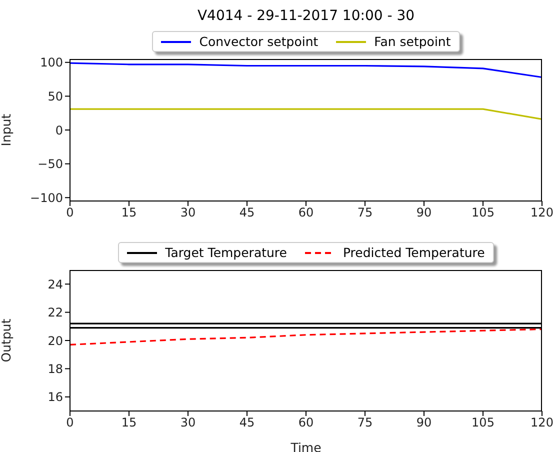 The width and height of the screenshot is (555, 452). Describe the element at coordinates (50, 164) in the screenshot. I see `y-tick-label: −50` at that location.